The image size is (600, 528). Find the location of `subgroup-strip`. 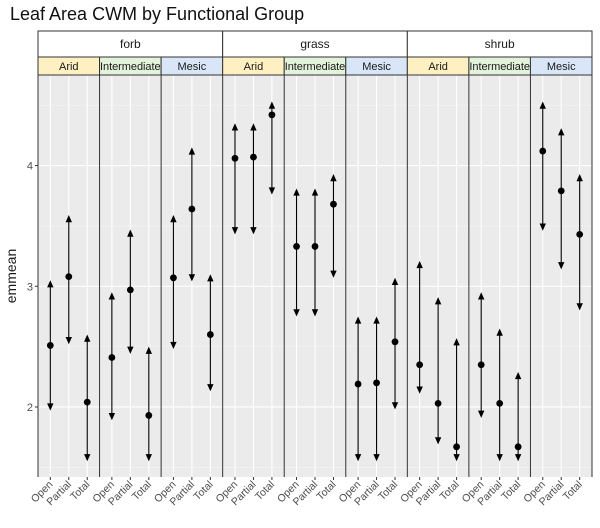

subgroup-strip is located at coordinates (561, 66).